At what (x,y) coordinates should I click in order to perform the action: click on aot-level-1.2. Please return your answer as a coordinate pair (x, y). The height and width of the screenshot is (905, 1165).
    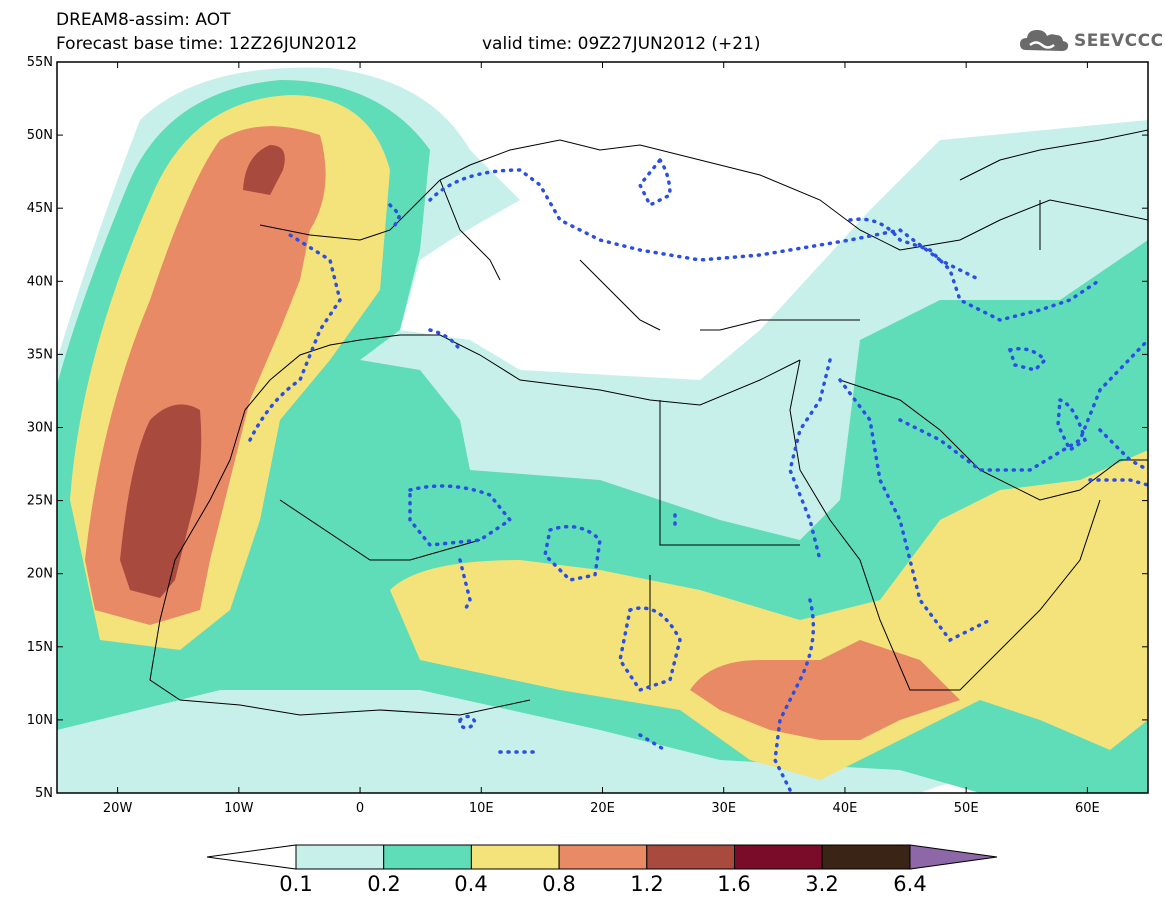
    Looking at the image, I should click on (202, 371).